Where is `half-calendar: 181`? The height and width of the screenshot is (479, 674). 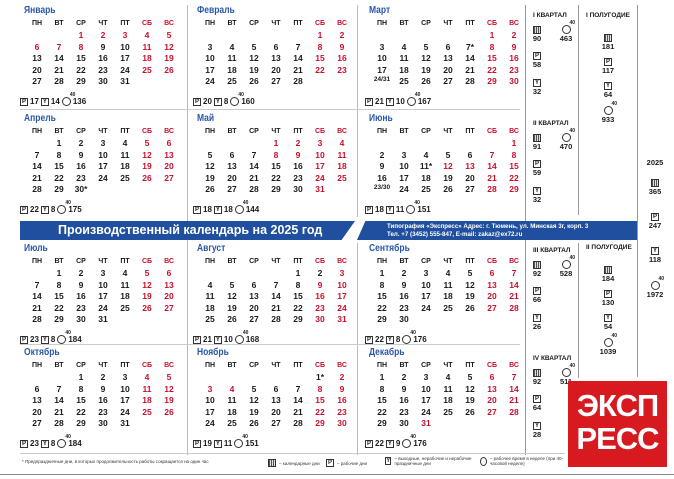
half-calendar: 181 is located at coordinates (608, 42).